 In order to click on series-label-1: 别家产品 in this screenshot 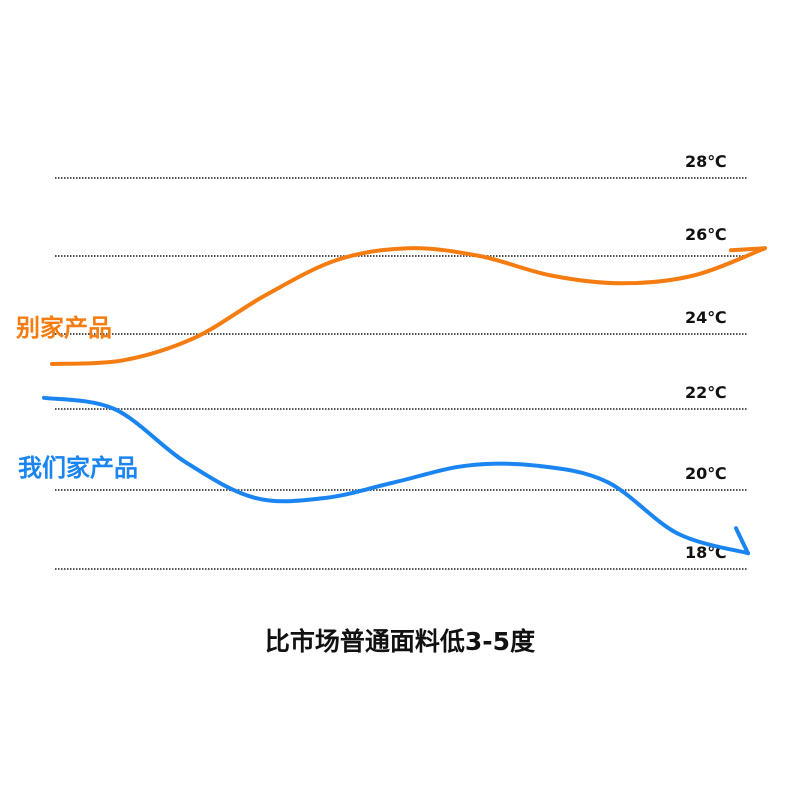, I will do `click(63, 328)`.